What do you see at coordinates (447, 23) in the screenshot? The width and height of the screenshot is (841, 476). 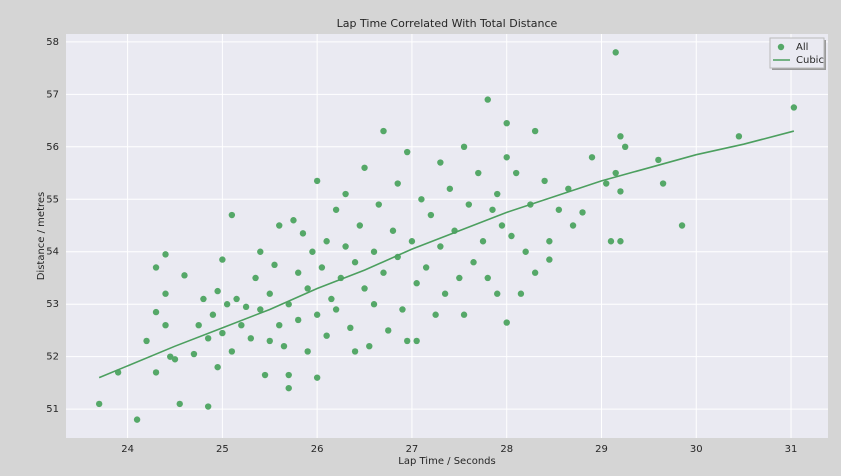 I see `chart-title: Lap Time Correlated With Total Distance` at bounding box center [447, 23].